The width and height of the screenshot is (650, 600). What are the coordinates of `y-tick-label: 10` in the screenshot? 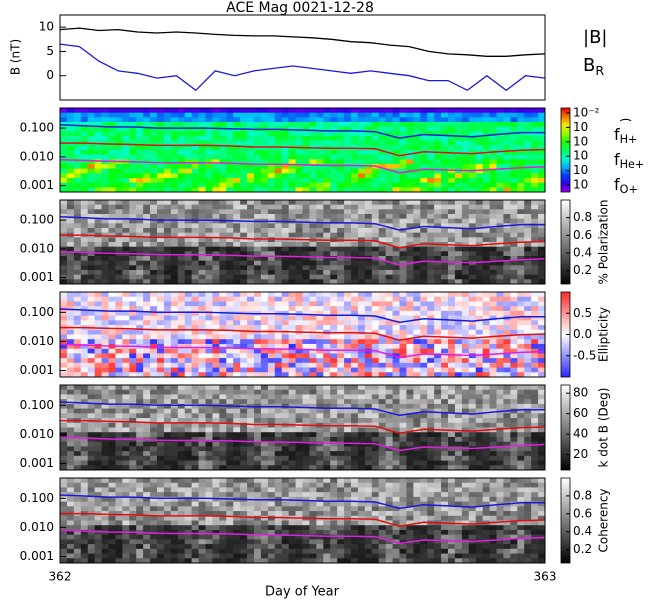 It's located at (46, 27).